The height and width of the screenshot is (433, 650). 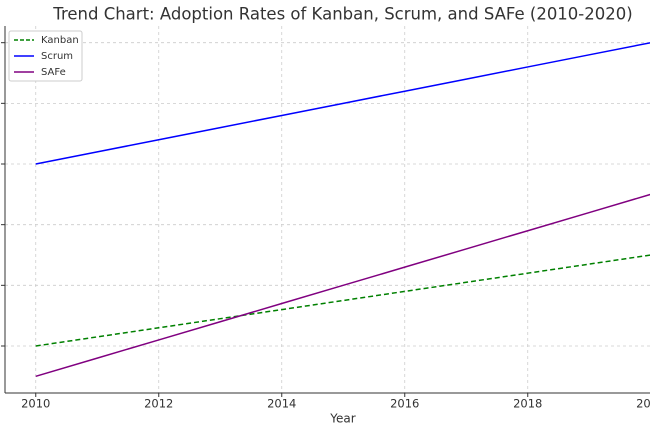 What do you see at coordinates (57, 56) in the screenshot?
I see `legend-label: Scrum` at bounding box center [57, 56].